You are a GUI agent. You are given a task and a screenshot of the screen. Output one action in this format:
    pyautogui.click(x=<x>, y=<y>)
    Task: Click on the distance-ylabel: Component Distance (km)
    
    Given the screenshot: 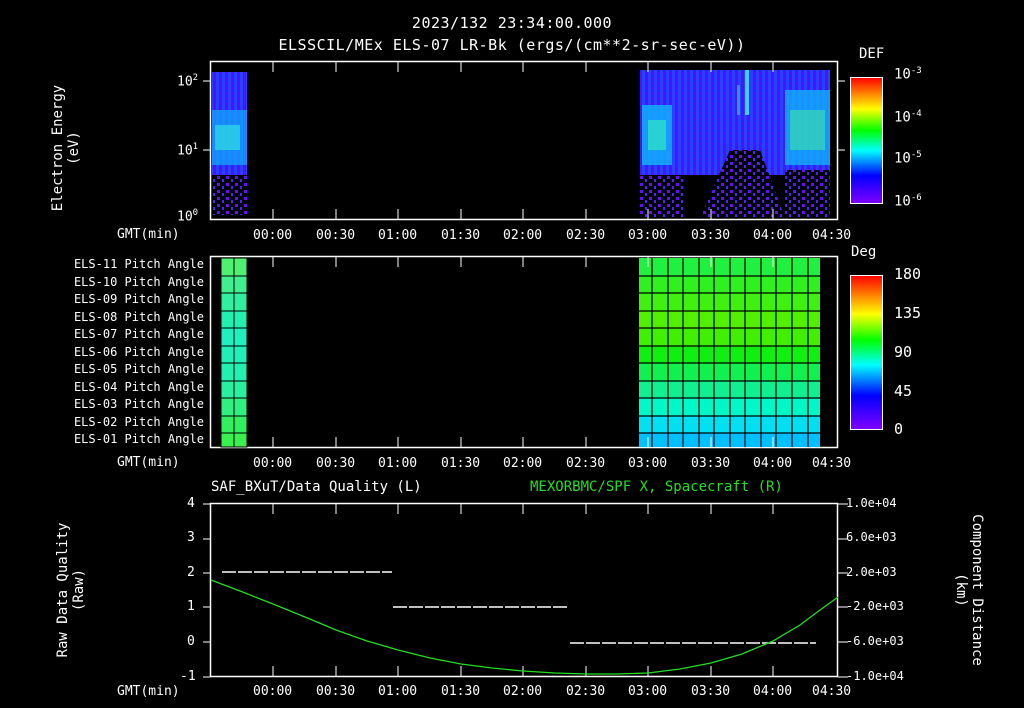 What is the action you would take?
    pyautogui.click(x=965, y=590)
    